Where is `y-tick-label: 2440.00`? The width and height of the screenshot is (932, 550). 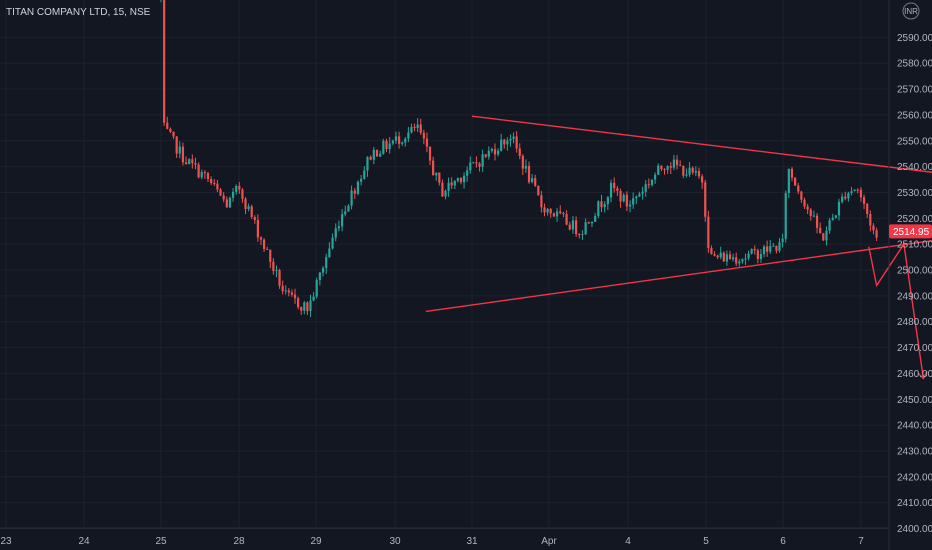 y-tick-label: 2440.00 is located at coordinates (914, 426).